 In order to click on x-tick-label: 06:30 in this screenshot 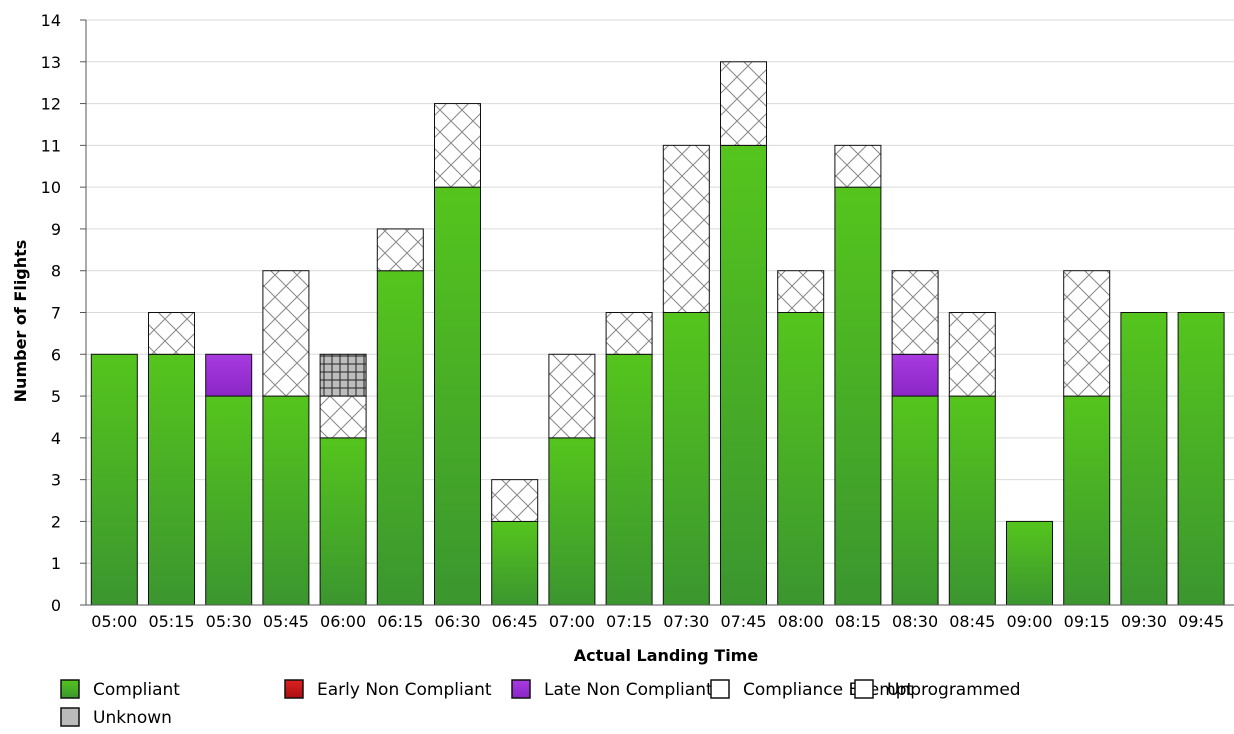, I will do `click(457, 621)`.